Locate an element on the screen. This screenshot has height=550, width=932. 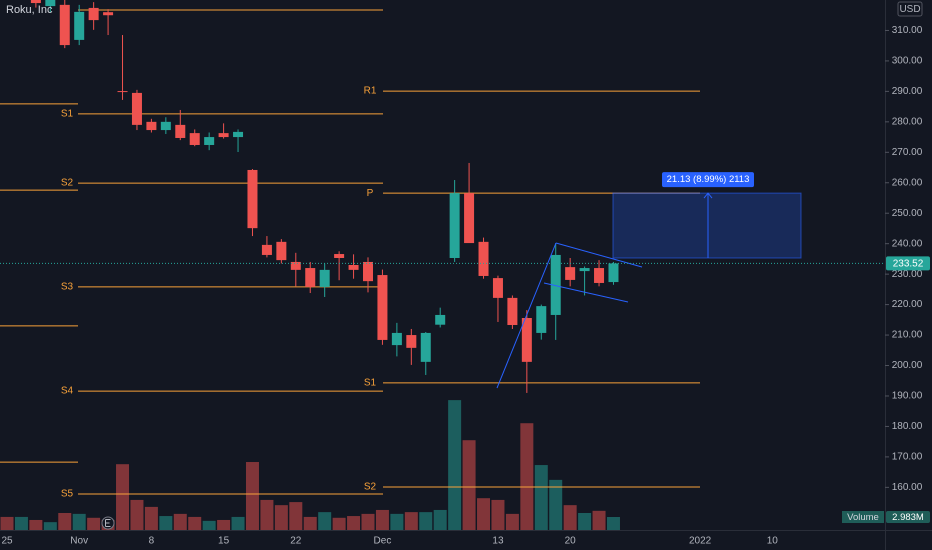
last-price-label: 233.52 is located at coordinates (908, 264).